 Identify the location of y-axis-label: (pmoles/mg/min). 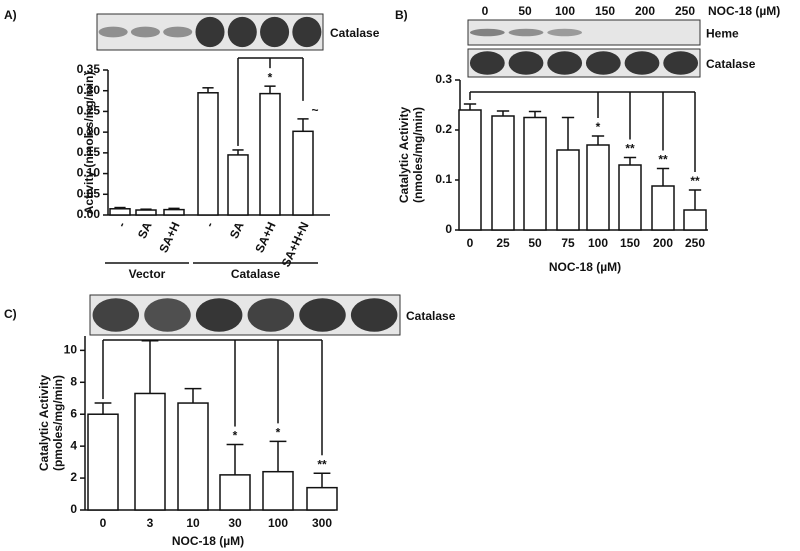
(58, 423).